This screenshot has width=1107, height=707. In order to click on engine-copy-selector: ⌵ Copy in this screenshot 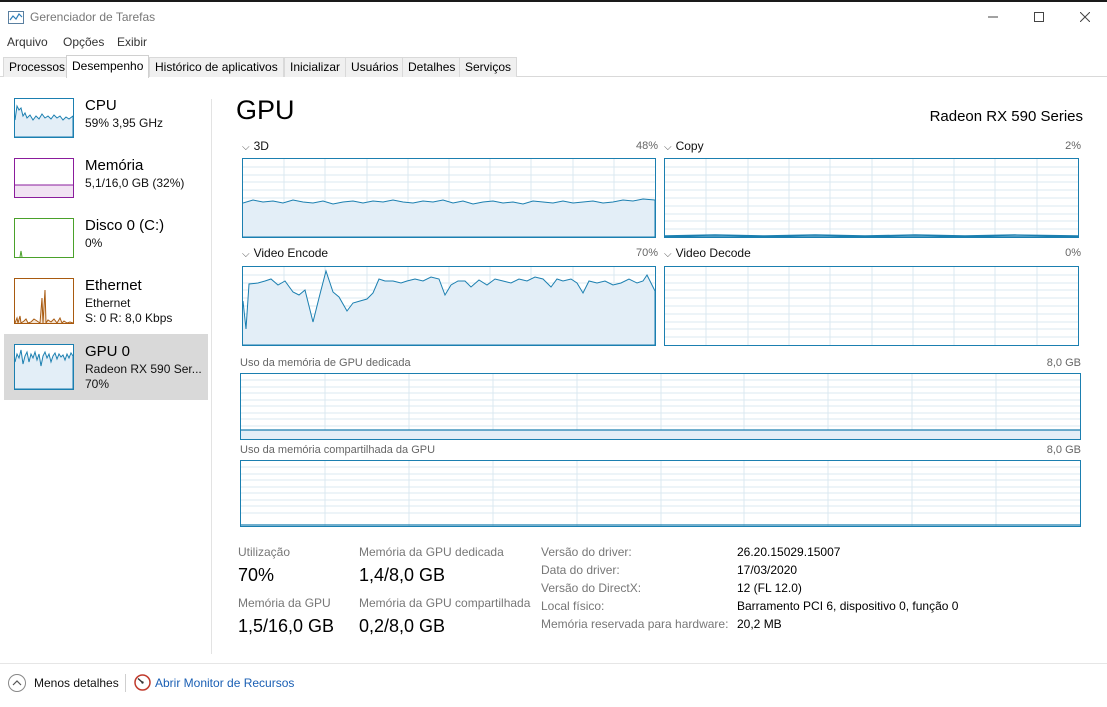, I will do `click(684, 146)`.